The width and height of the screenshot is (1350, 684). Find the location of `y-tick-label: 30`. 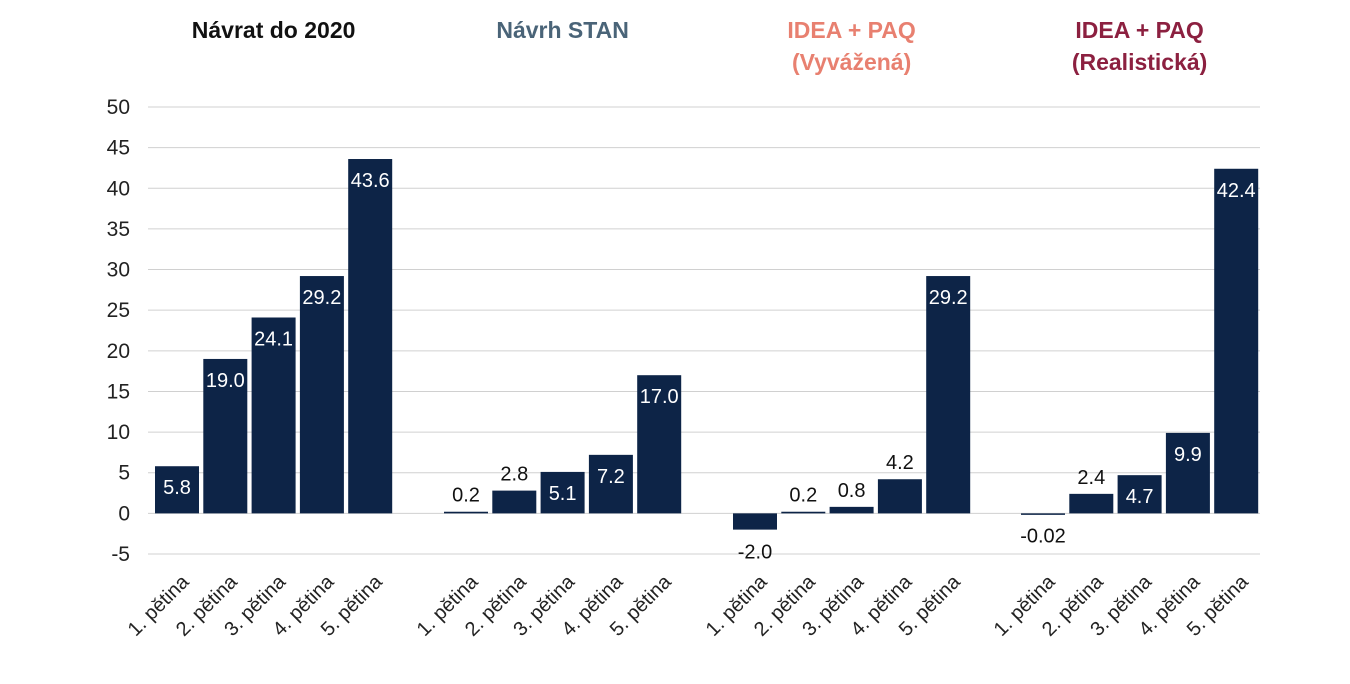

y-tick-label: 30 is located at coordinates (118, 270).